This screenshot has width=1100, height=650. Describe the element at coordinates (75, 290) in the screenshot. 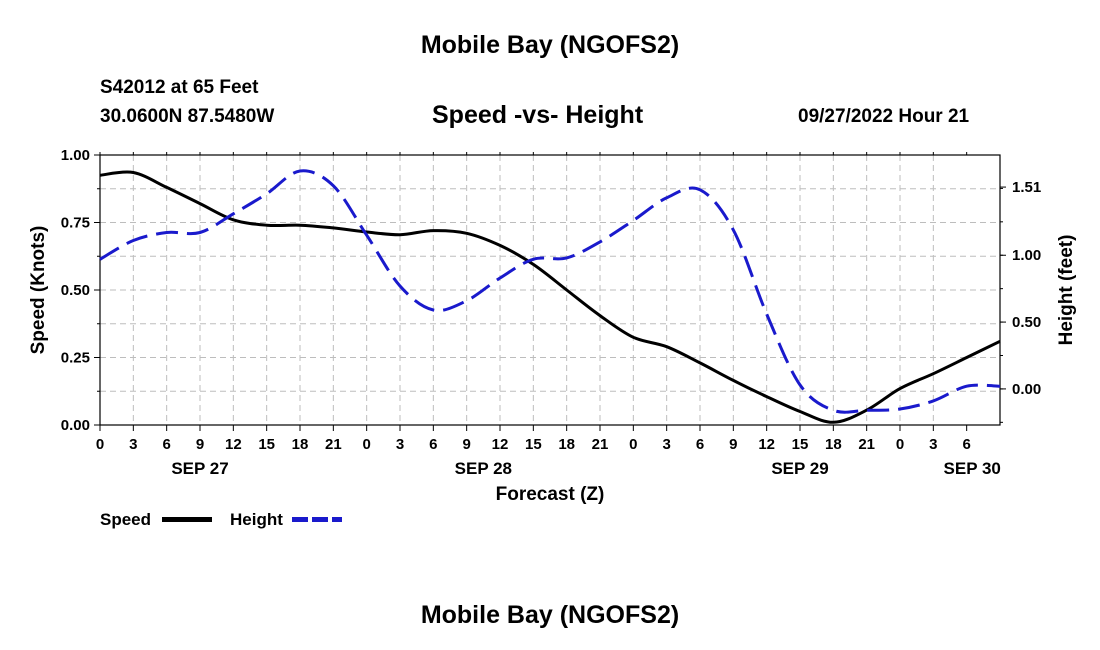

I see `y-tick-label: 0.50` at that location.